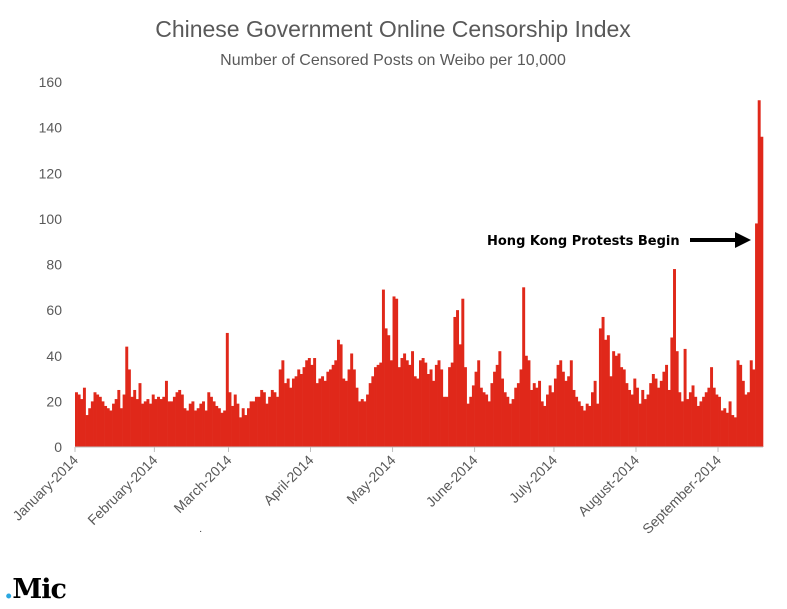 This screenshot has height=609, width=787. I want to click on y-tick-label: 100, so click(51, 219).